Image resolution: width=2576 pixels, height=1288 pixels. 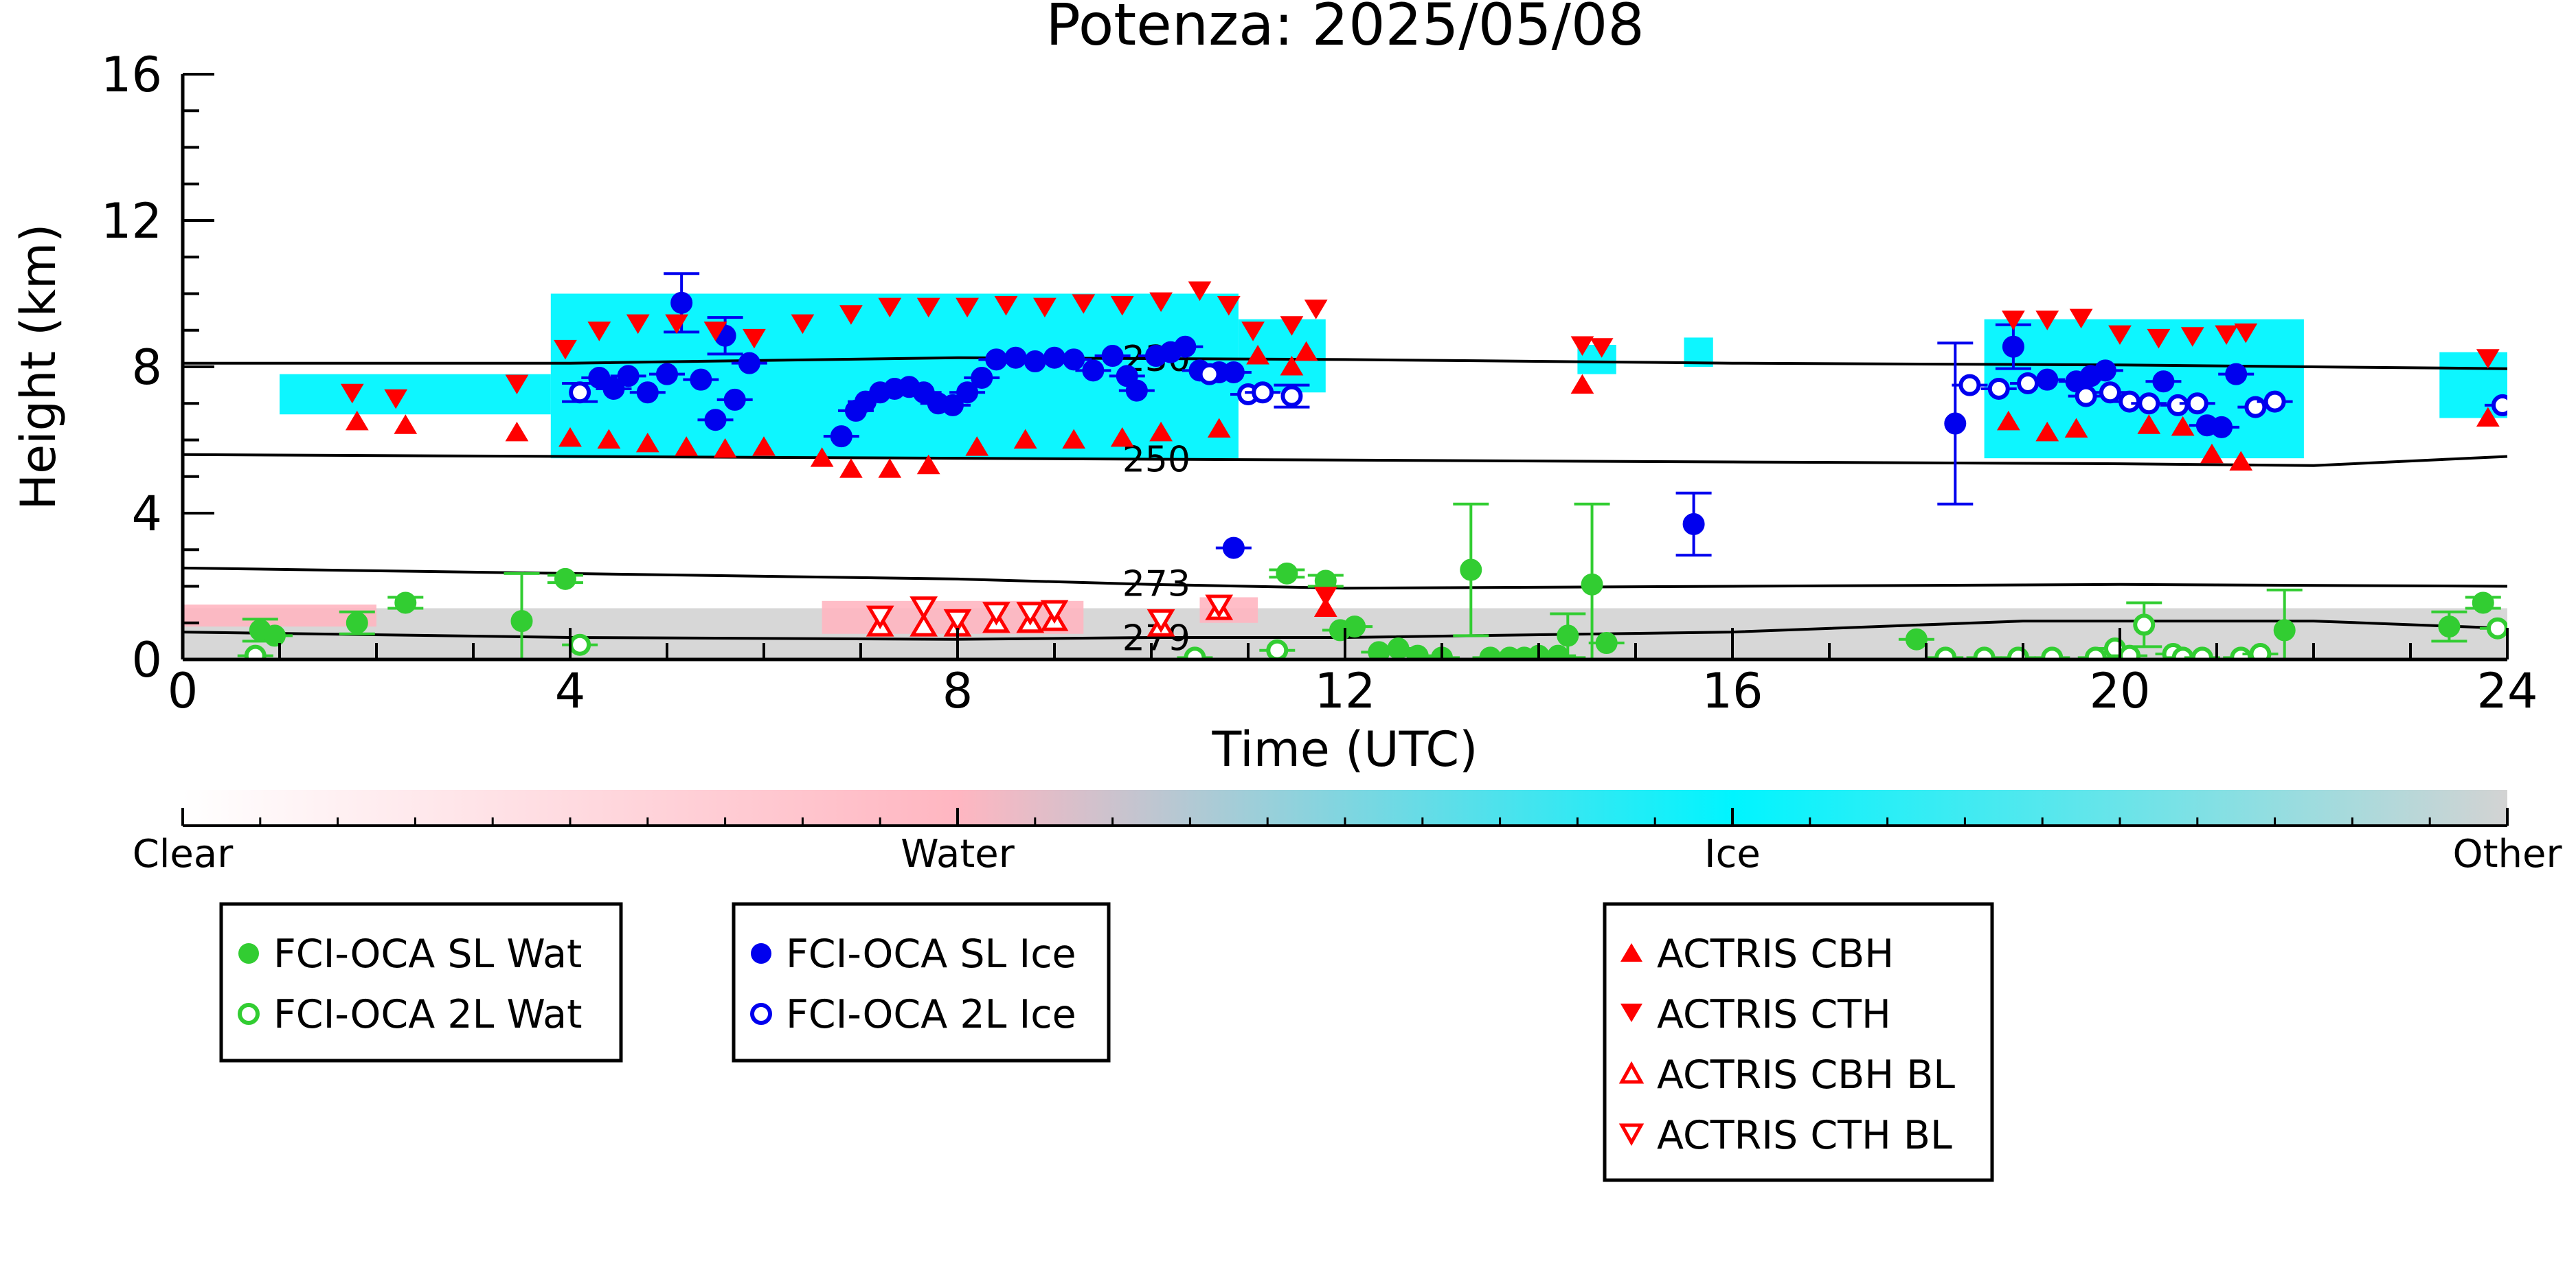 What do you see at coordinates (1344, 691) in the screenshot?
I see `x-tick-label-12: 12` at bounding box center [1344, 691].